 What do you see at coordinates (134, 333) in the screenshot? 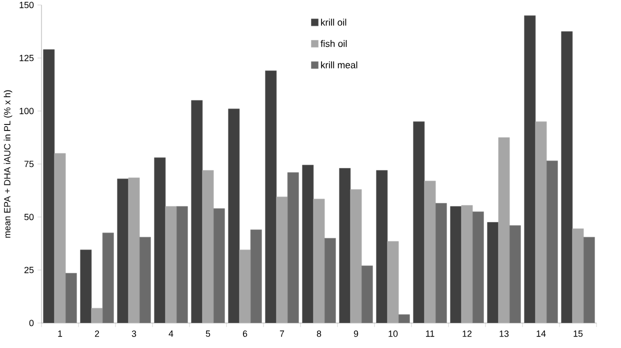
I see `x-tick-label: 3` at bounding box center [134, 333].